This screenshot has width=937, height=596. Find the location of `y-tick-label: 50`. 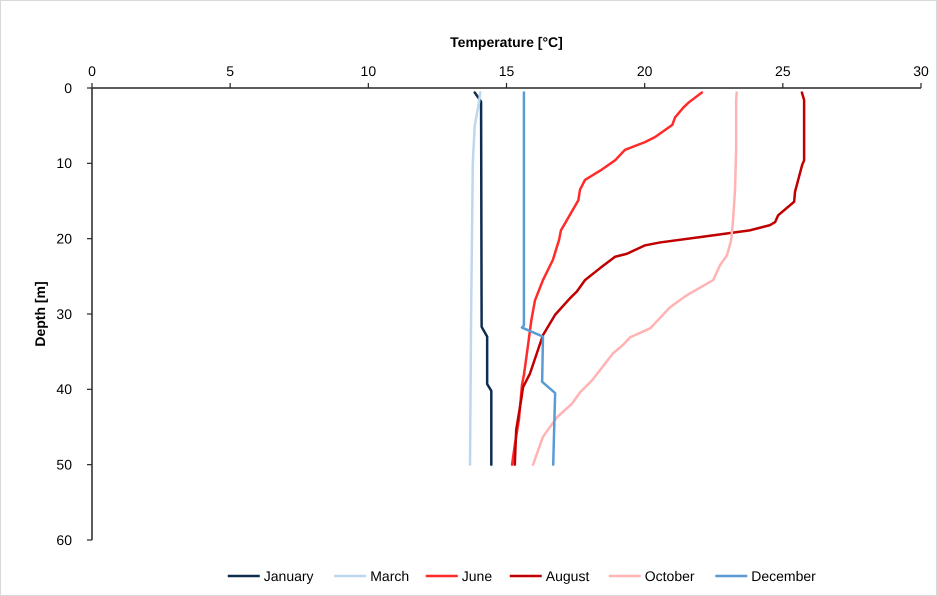

y-tick-label: 50 is located at coordinates (64, 464).